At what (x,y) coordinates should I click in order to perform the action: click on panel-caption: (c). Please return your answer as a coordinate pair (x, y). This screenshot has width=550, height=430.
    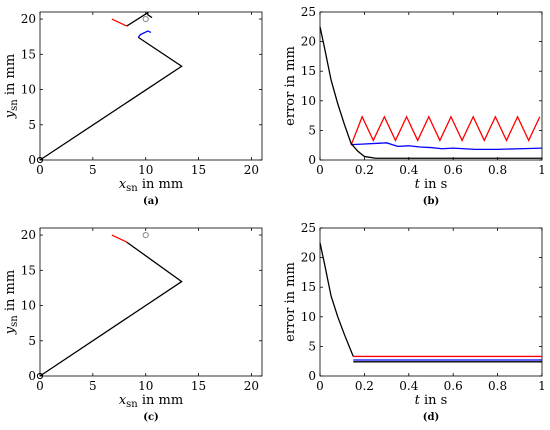
    Looking at the image, I should click on (151, 417).